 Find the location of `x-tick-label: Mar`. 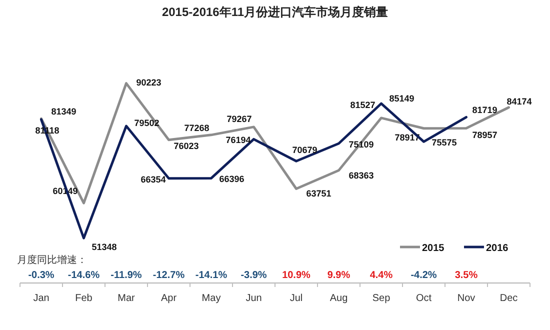

x-tick-label: Mar is located at coordinates (126, 298).